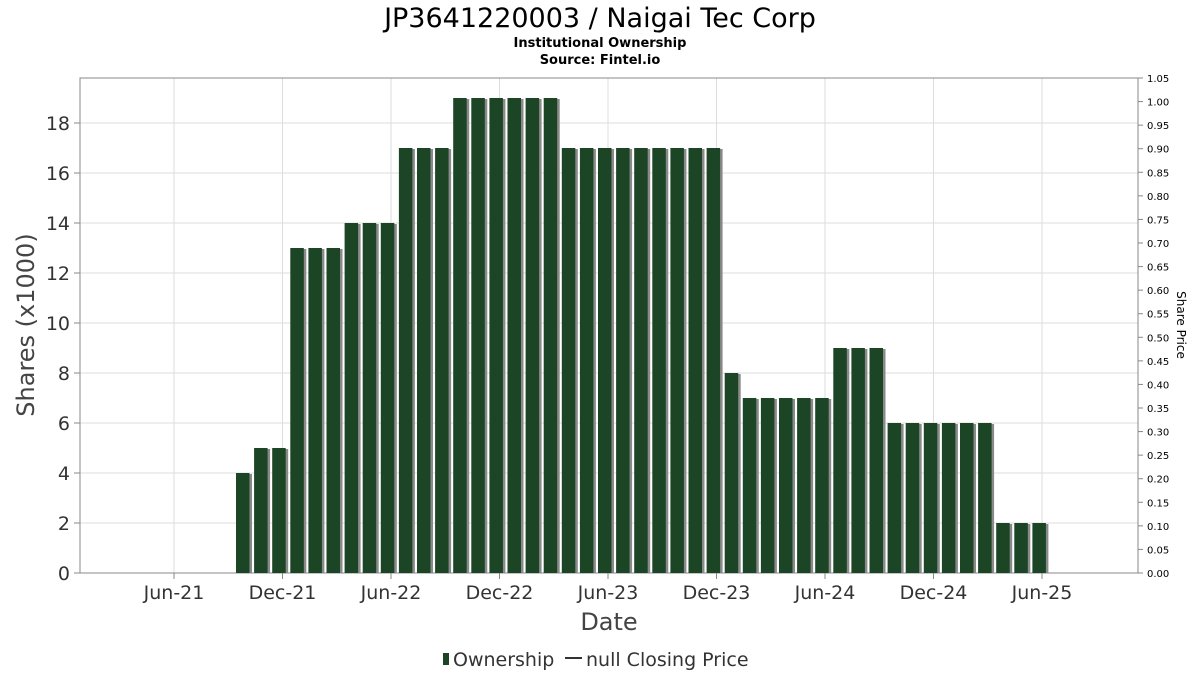 This screenshot has width=1200, height=675. Describe the element at coordinates (283, 593) in the screenshot. I see `x-tick-label: Dec-21` at that location.